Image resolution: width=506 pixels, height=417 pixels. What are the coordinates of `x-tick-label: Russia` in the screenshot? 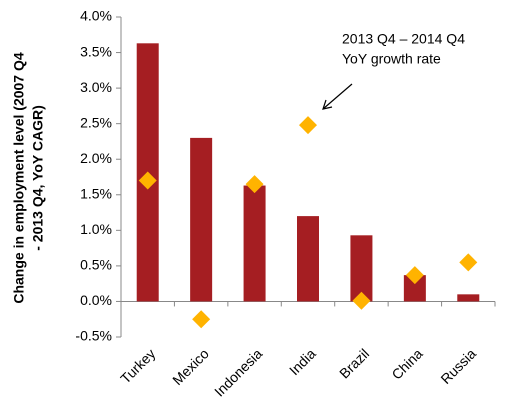 It's located at (458, 366).